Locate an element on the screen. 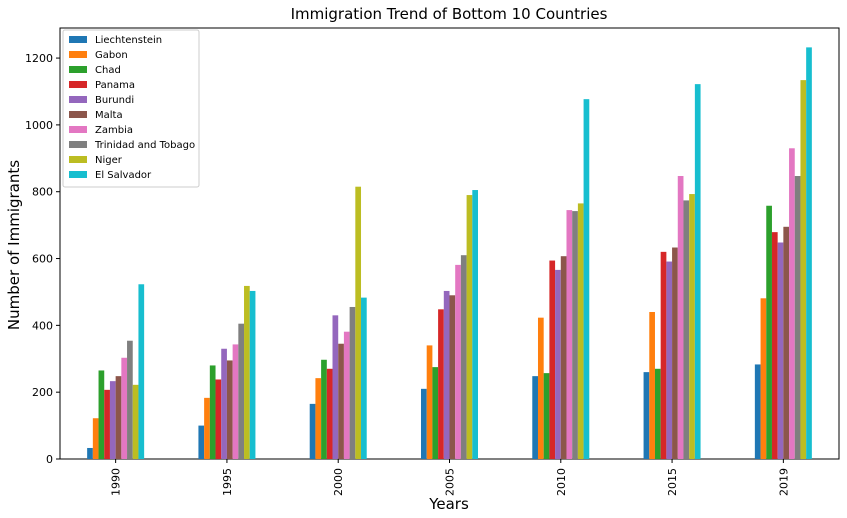  legend-label: El Salvador is located at coordinates (123, 175).